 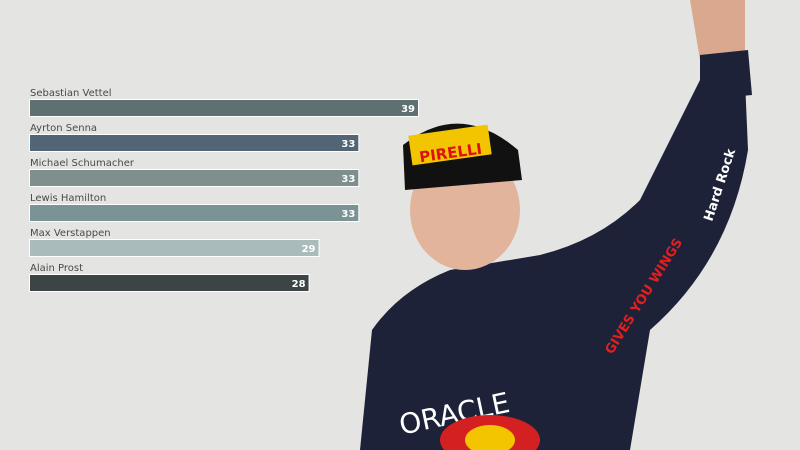 What do you see at coordinates (82, 163) in the screenshot?
I see `category-label: Michael Schumacher` at bounding box center [82, 163].